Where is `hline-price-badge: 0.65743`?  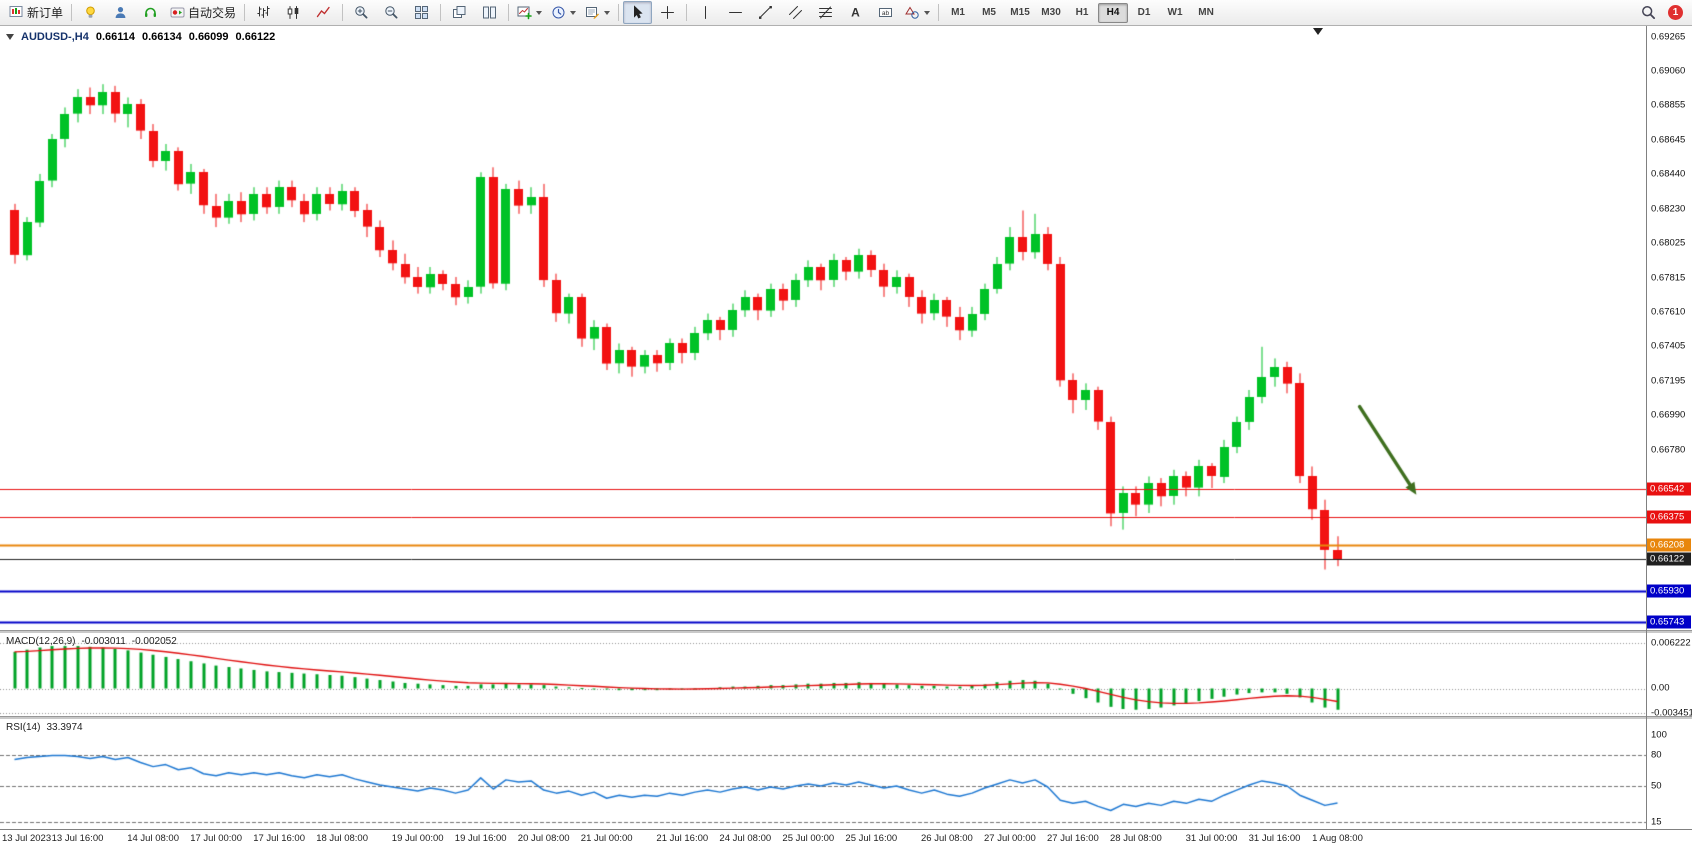
hline-price-badge: 0.65743 is located at coordinates (1669, 622).